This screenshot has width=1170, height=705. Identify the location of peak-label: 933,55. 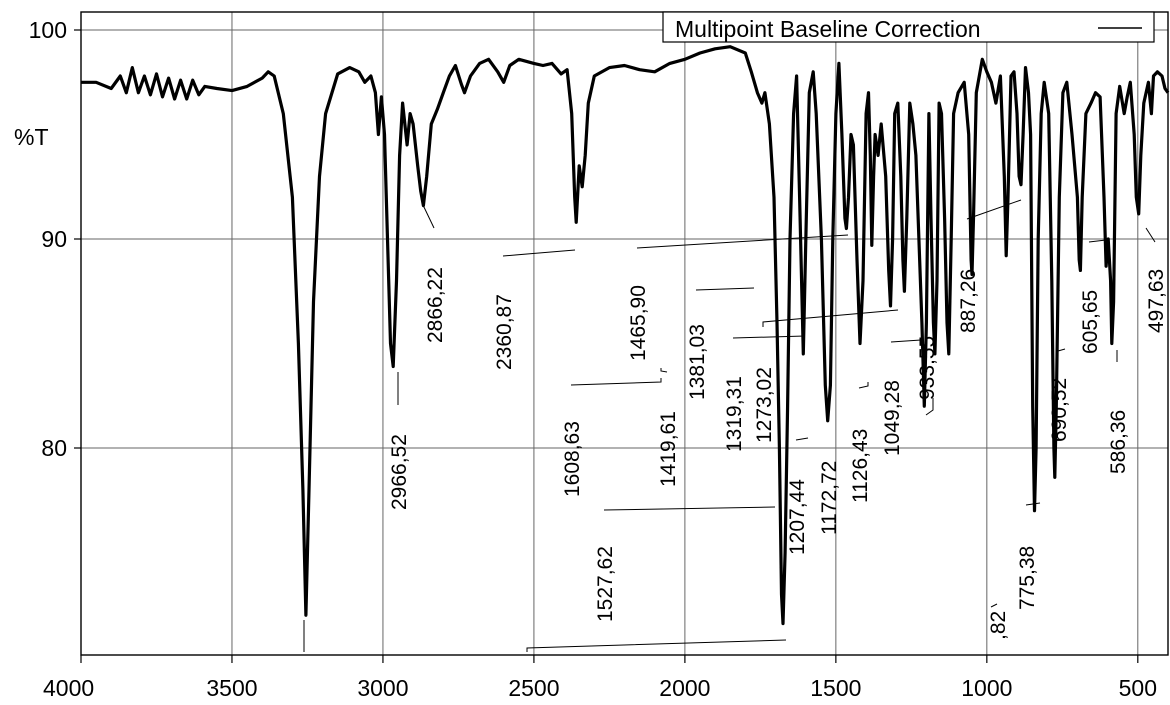
(927, 368).